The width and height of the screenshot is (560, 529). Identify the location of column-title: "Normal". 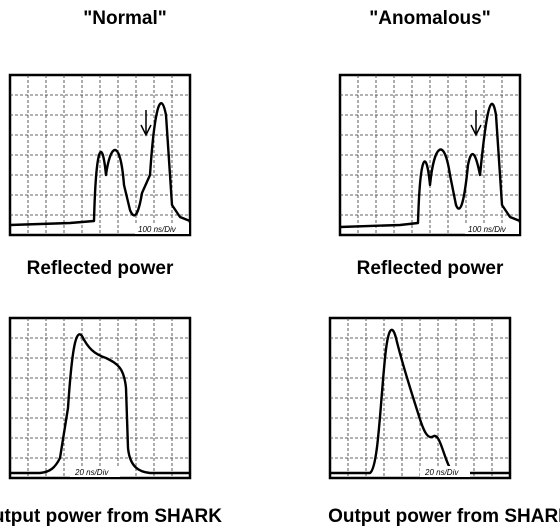
(124, 18).